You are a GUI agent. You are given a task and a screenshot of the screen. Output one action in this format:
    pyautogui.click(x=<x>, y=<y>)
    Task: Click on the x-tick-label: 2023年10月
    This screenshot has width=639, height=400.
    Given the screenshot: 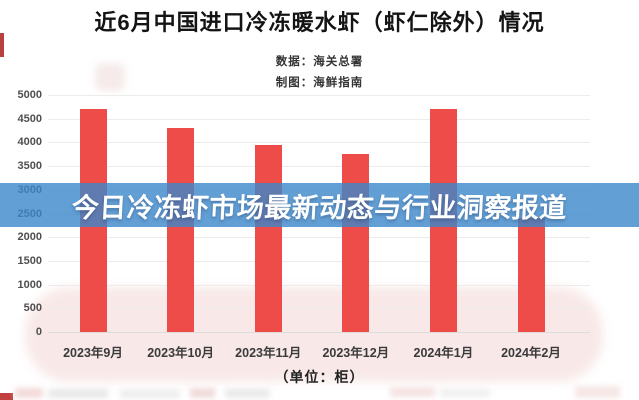 What is the action you would take?
    pyautogui.click(x=180, y=353)
    